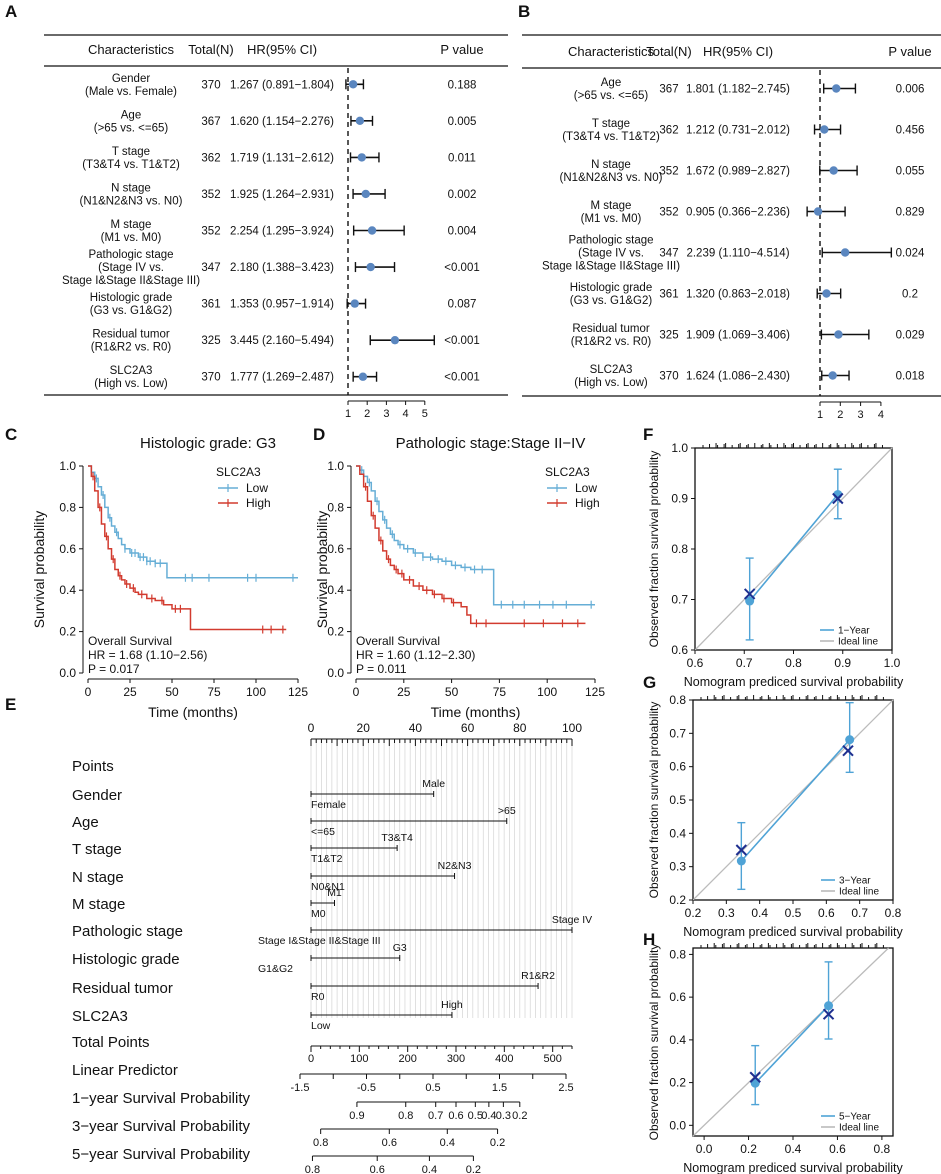 Image resolution: width=941 pixels, height=1174 pixels. Describe the element at coordinates (282, 195) in the screenshot. I see `row-hr-ci: 1.925 (1.264−2.931)` at that location.